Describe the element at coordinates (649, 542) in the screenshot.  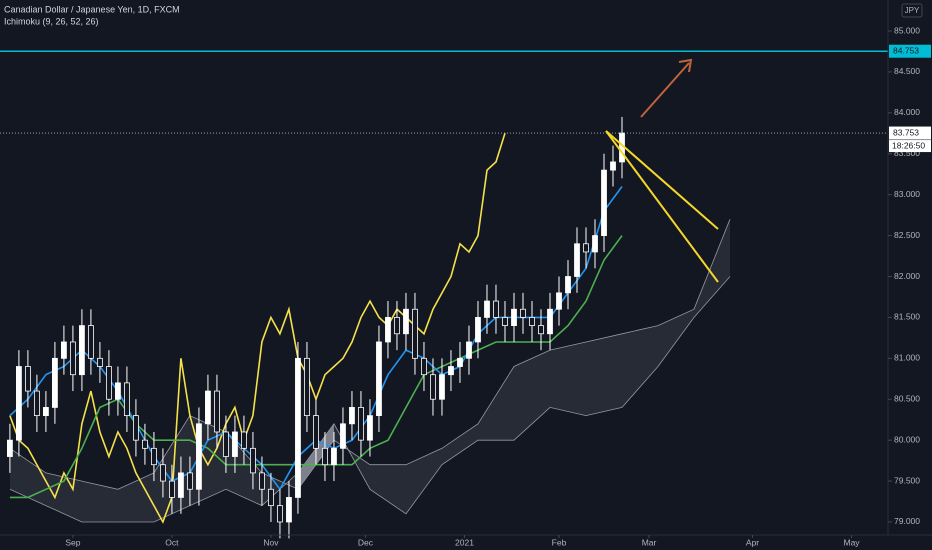
I see `x-tick-label: Mar` at that location.